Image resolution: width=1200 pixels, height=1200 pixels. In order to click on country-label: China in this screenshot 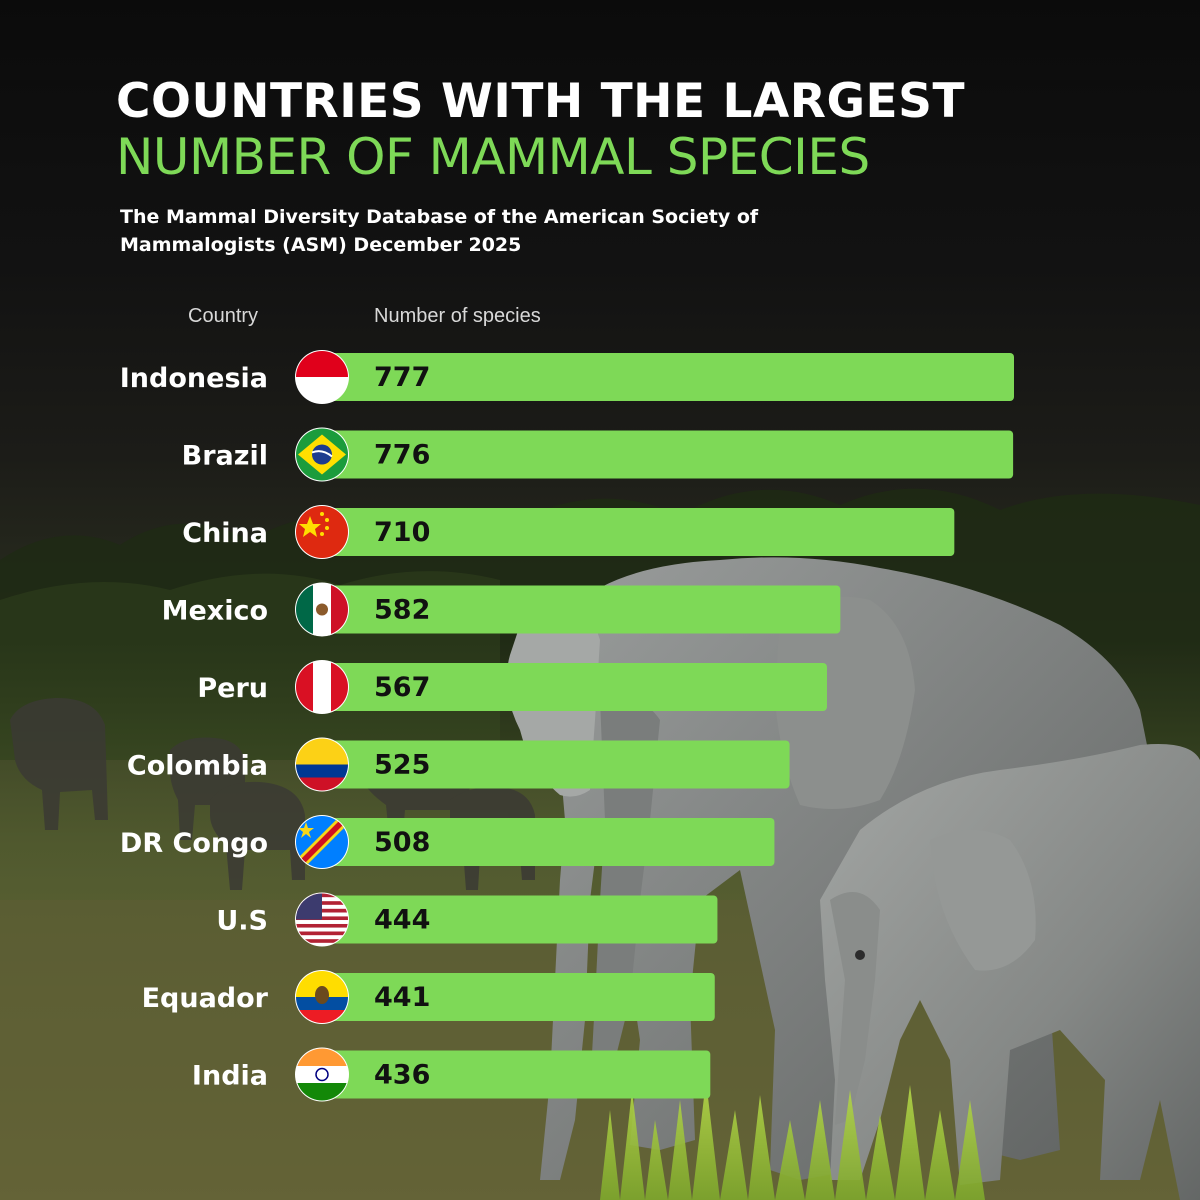, I will do `click(225, 533)`.